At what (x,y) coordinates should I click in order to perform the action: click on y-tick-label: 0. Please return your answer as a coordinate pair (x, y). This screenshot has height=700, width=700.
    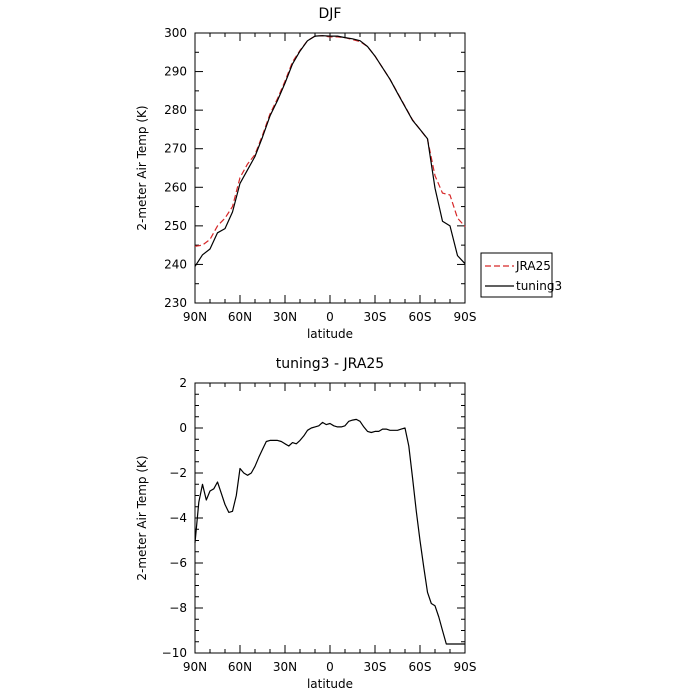
    Looking at the image, I should click on (183, 428).